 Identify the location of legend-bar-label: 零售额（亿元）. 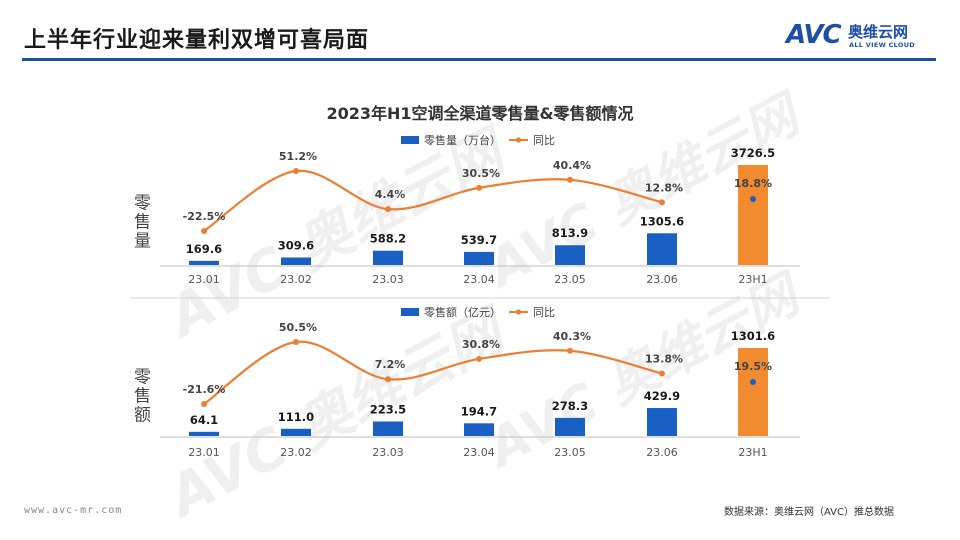
(462, 312).